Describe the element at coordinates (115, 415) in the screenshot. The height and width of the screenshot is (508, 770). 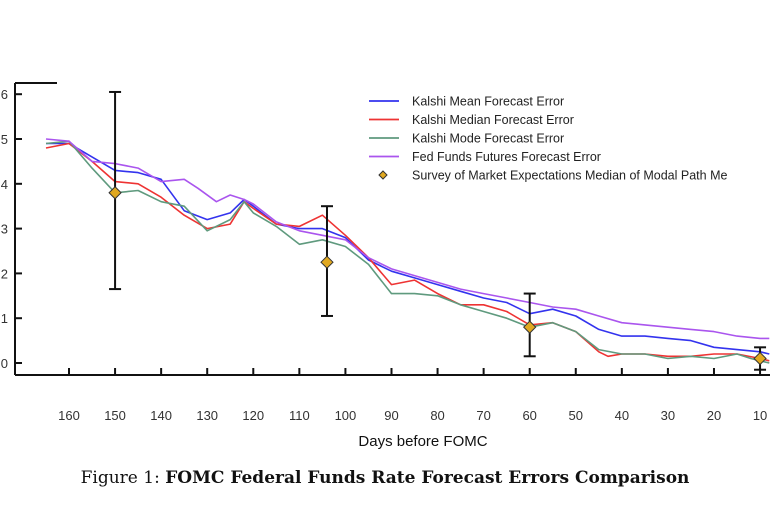
I see `x-tick-label: 150` at that location.